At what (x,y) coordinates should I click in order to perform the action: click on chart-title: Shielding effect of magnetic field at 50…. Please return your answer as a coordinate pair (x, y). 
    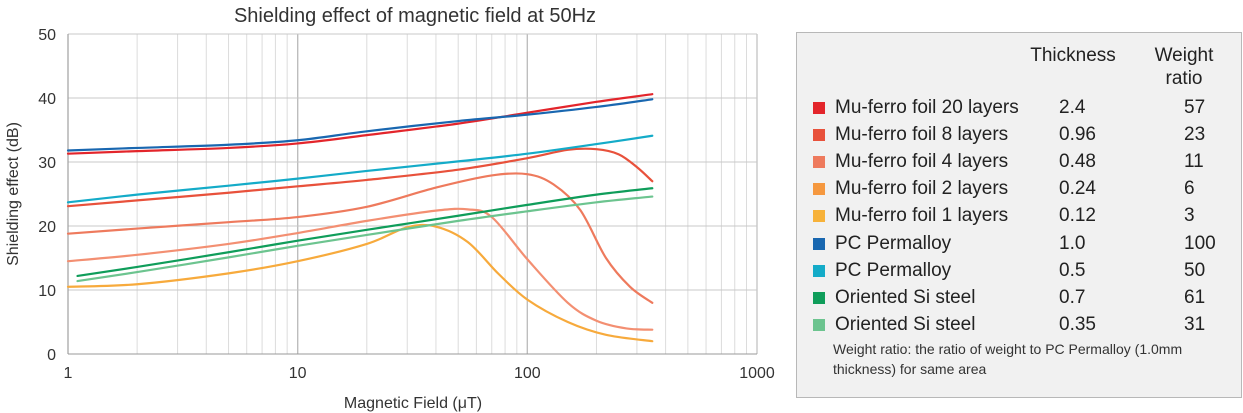
    Looking at the image, I should click on (415, 16).